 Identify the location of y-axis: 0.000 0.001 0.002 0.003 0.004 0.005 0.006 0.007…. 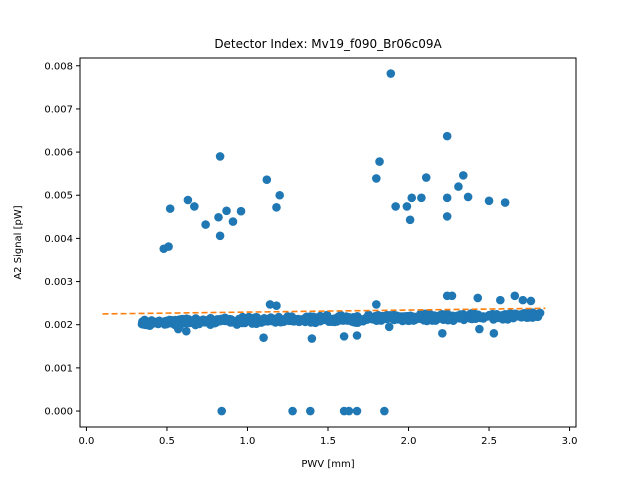
(62, 239).